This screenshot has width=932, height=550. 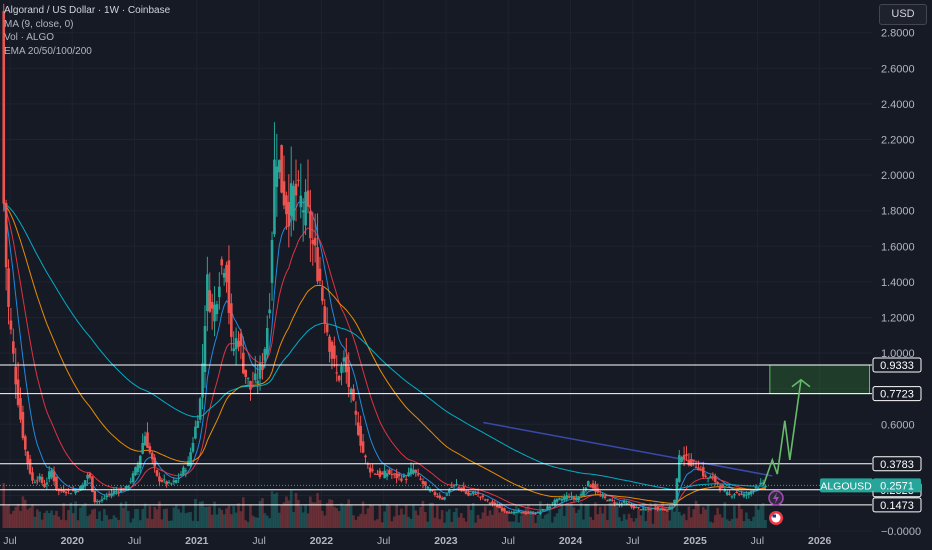 I want to click on lightning-glyph, so click(x=776, y=498).